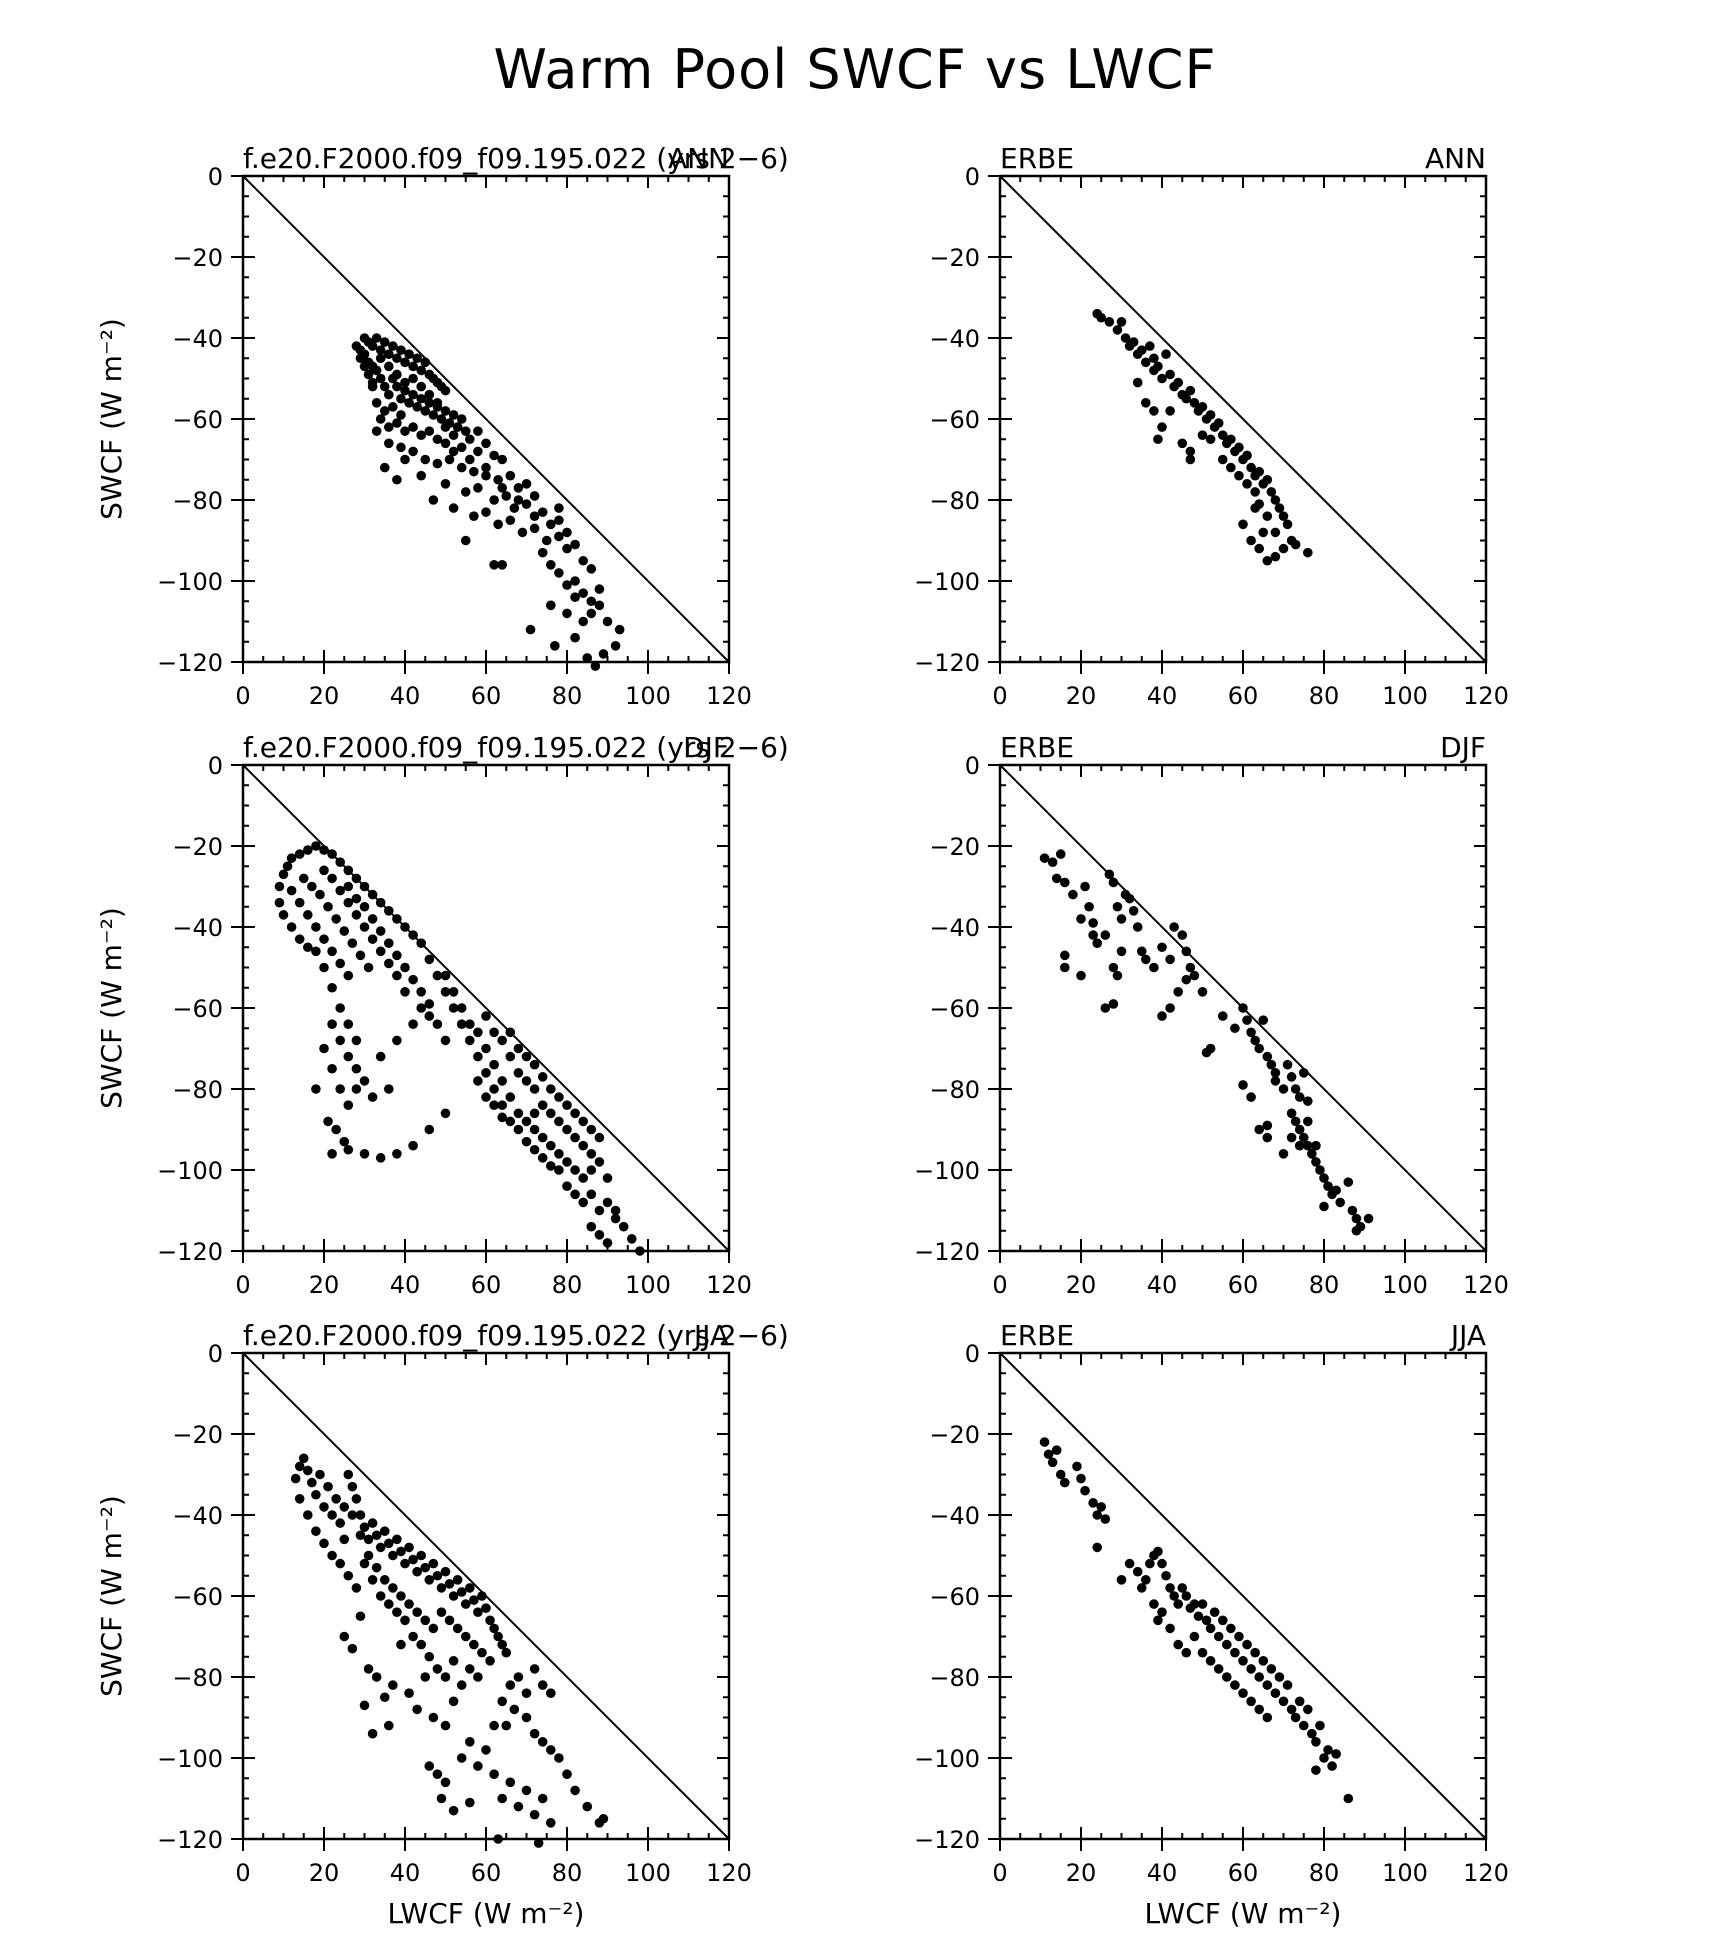 The height and width of the screenshot is (1933, 1710). What do you see at coordinates (999, 1285) in the screenshot?
I see `x-tick-label: 0` at bounding box center [999, 1285].